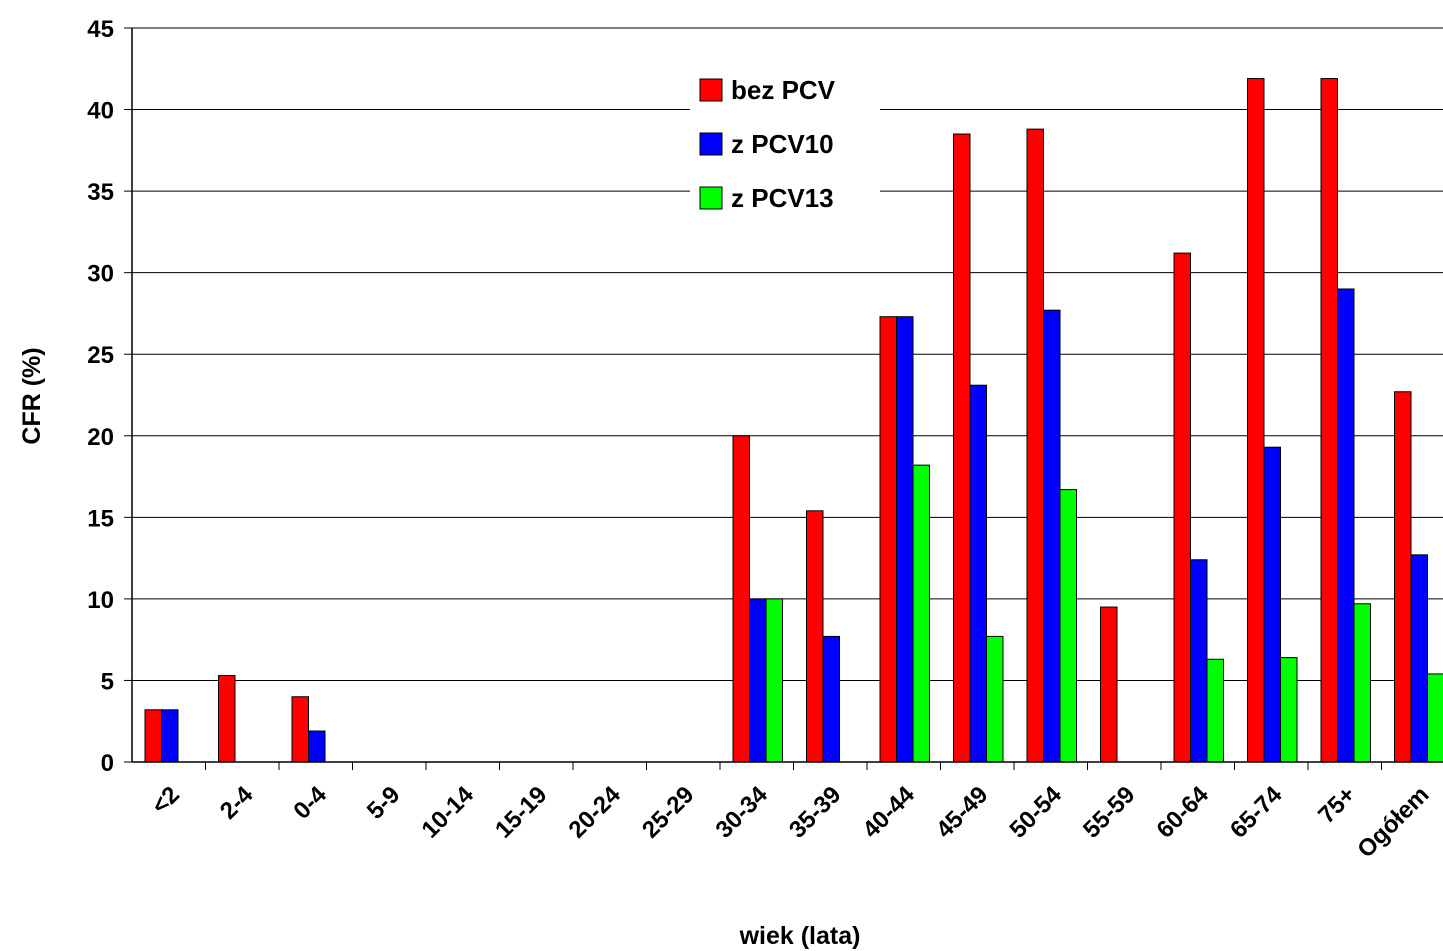 This screenshot has width=1443, height=951. I want to click on x-tick-label: 20-24, so click(594, 812).